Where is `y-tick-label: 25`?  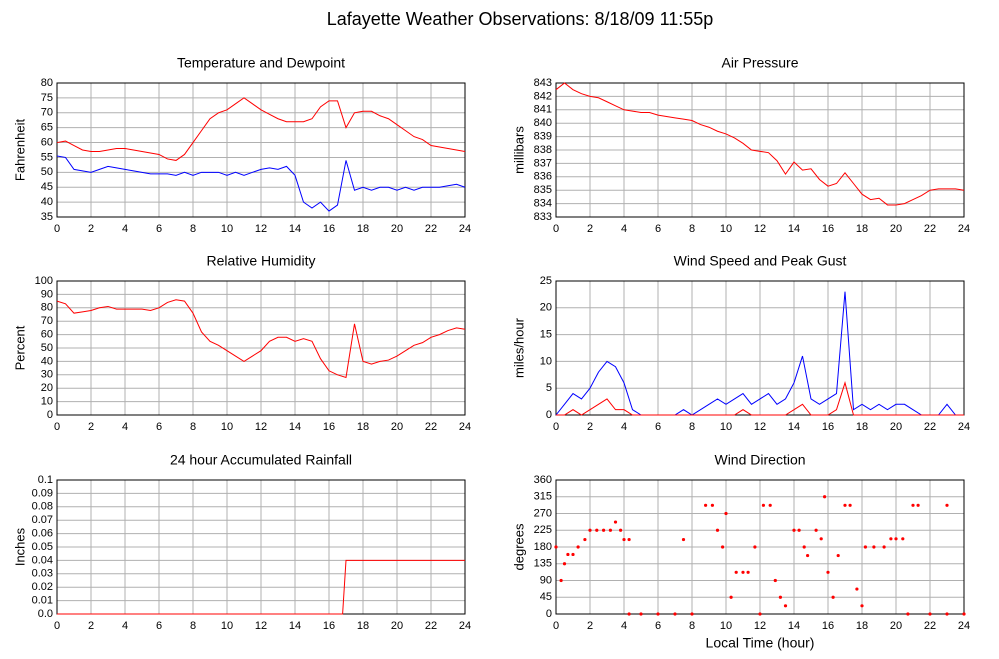 y-tick-label: 25 is located at coordinates (546, 281).